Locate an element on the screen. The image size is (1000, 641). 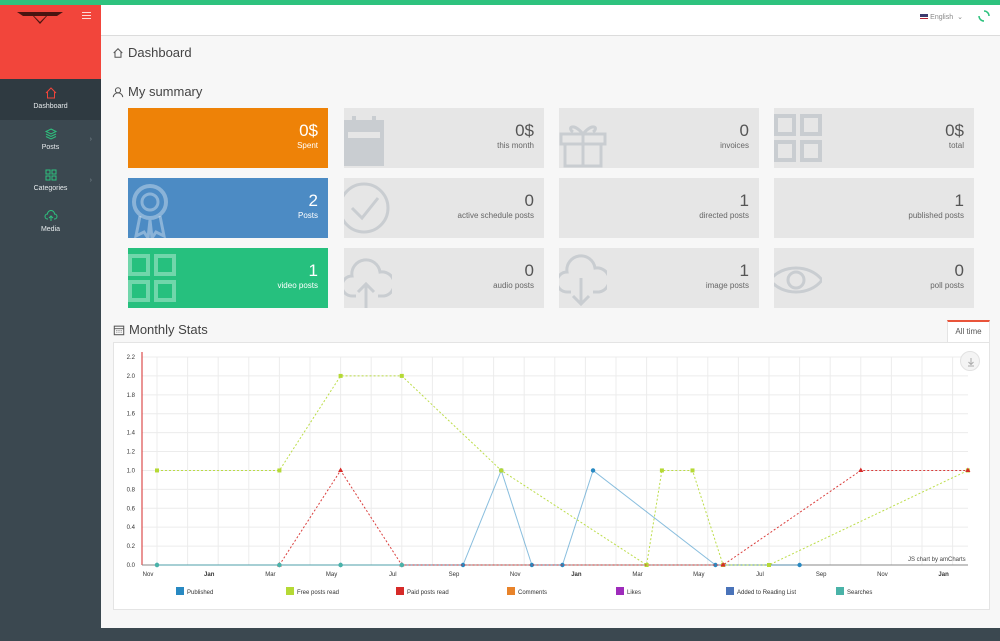
language-label: English is located at coordinates (942, 17).